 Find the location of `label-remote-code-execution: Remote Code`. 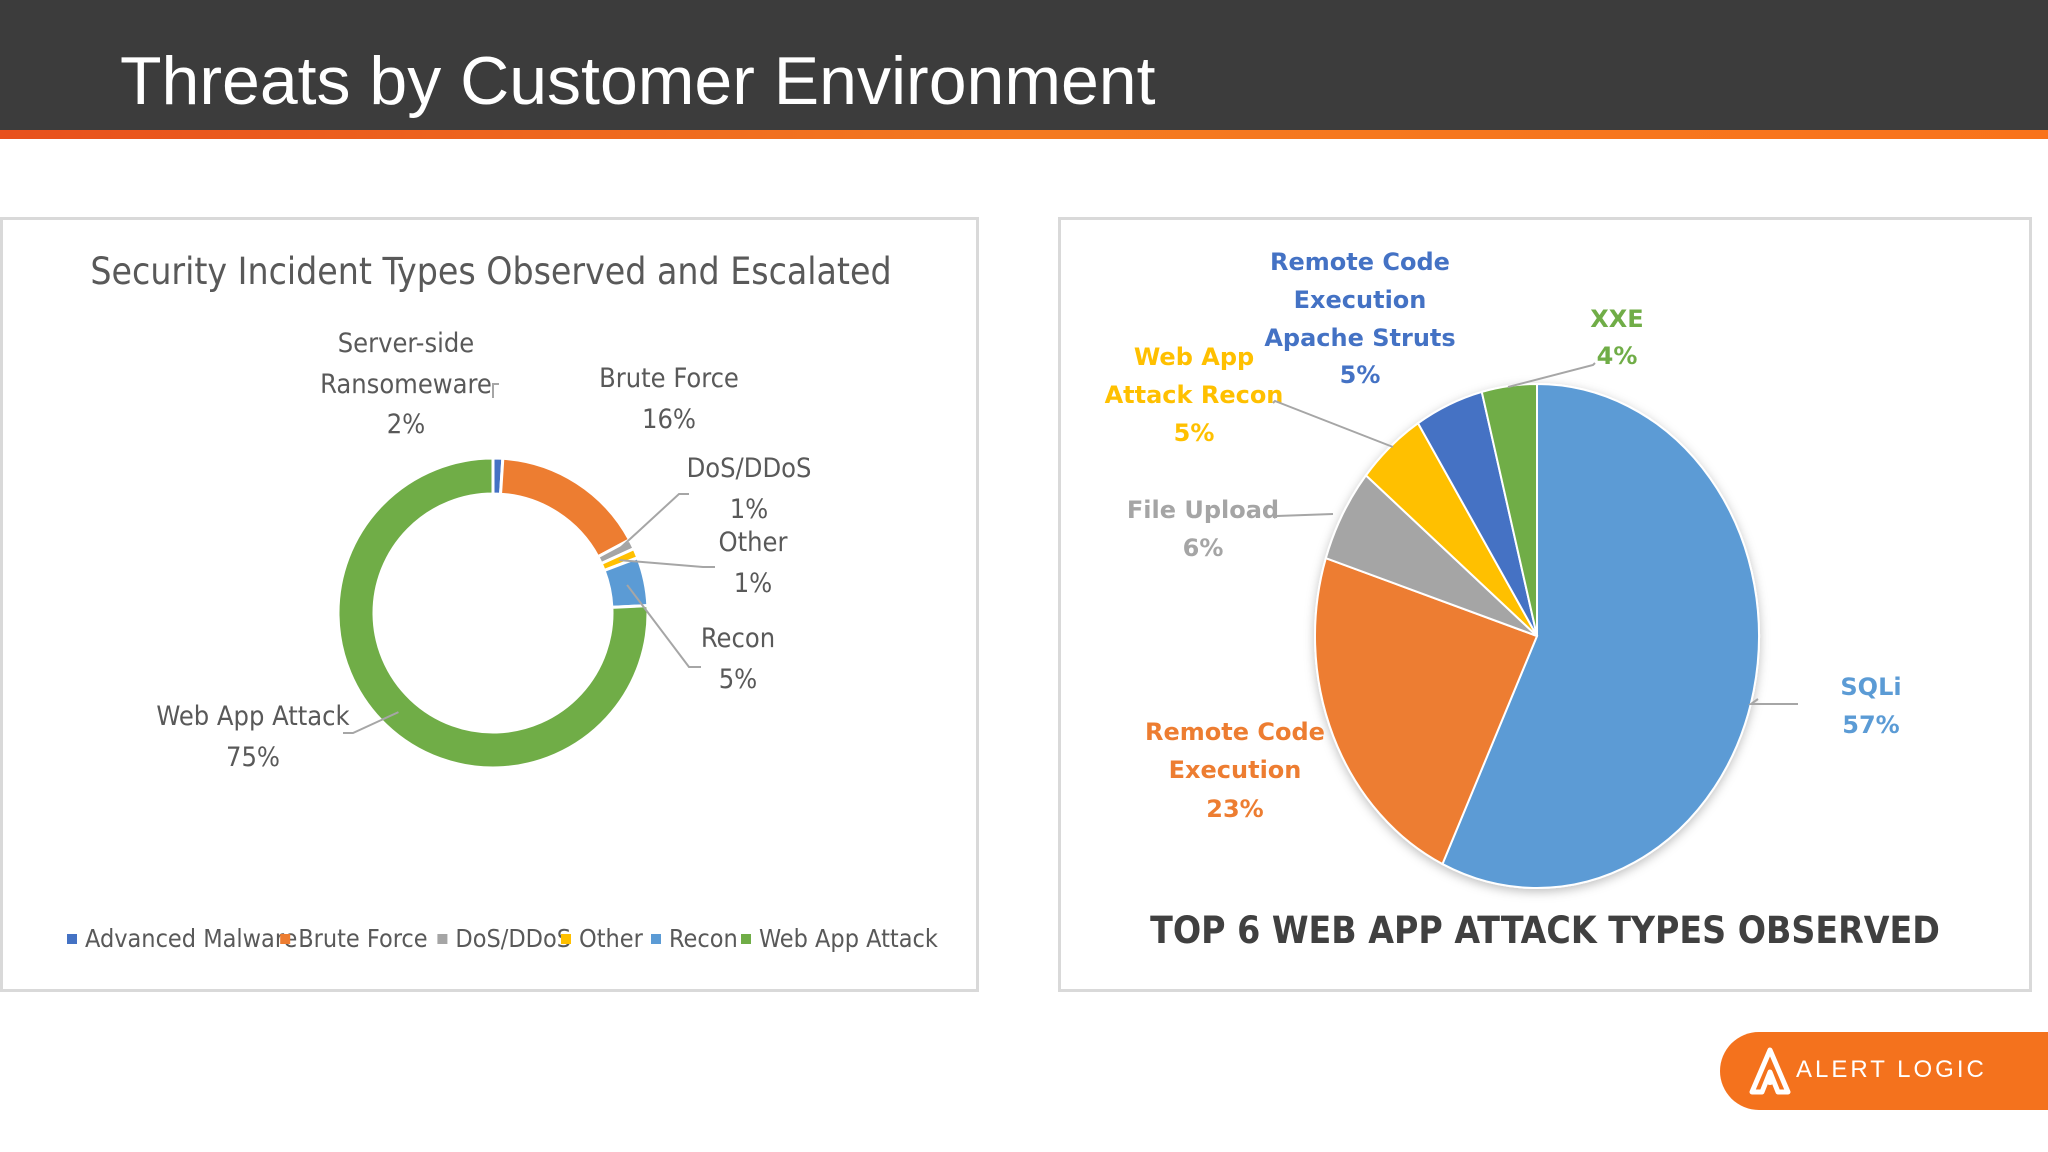

label-remote-code-execution: Remote Code is located at coordinates (1235, 732).